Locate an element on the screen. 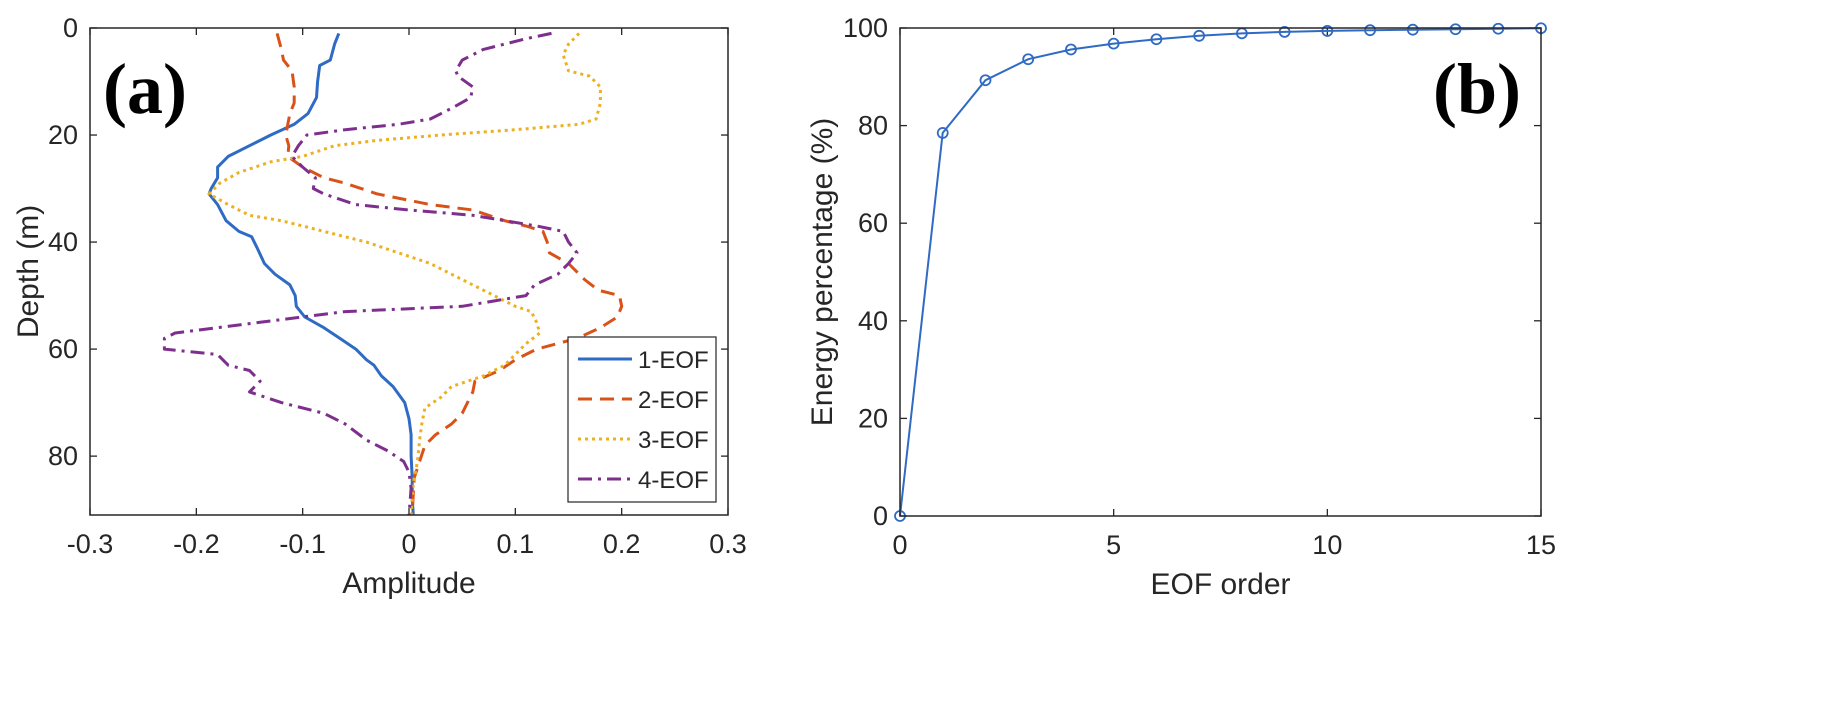  x-tick-label: -0.1 is located at coordinates (302, 544).